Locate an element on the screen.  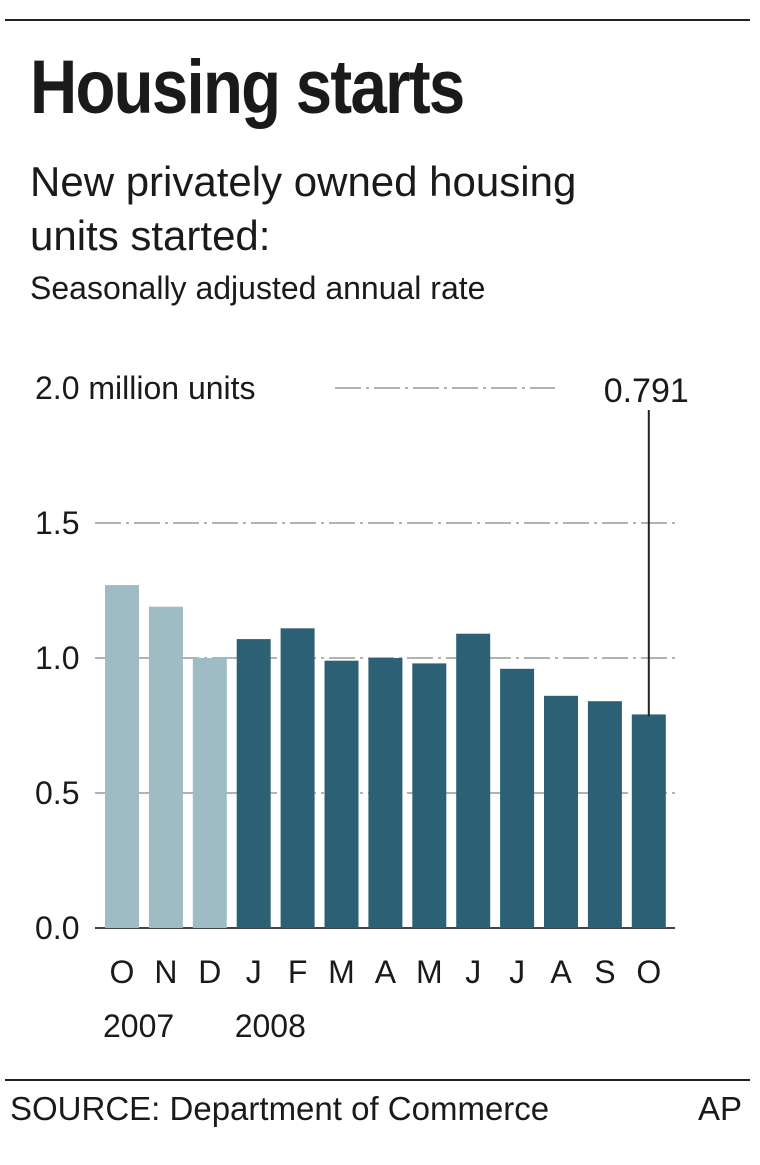
y-tick-label: 0.5 is located at coordinates (57, 793).